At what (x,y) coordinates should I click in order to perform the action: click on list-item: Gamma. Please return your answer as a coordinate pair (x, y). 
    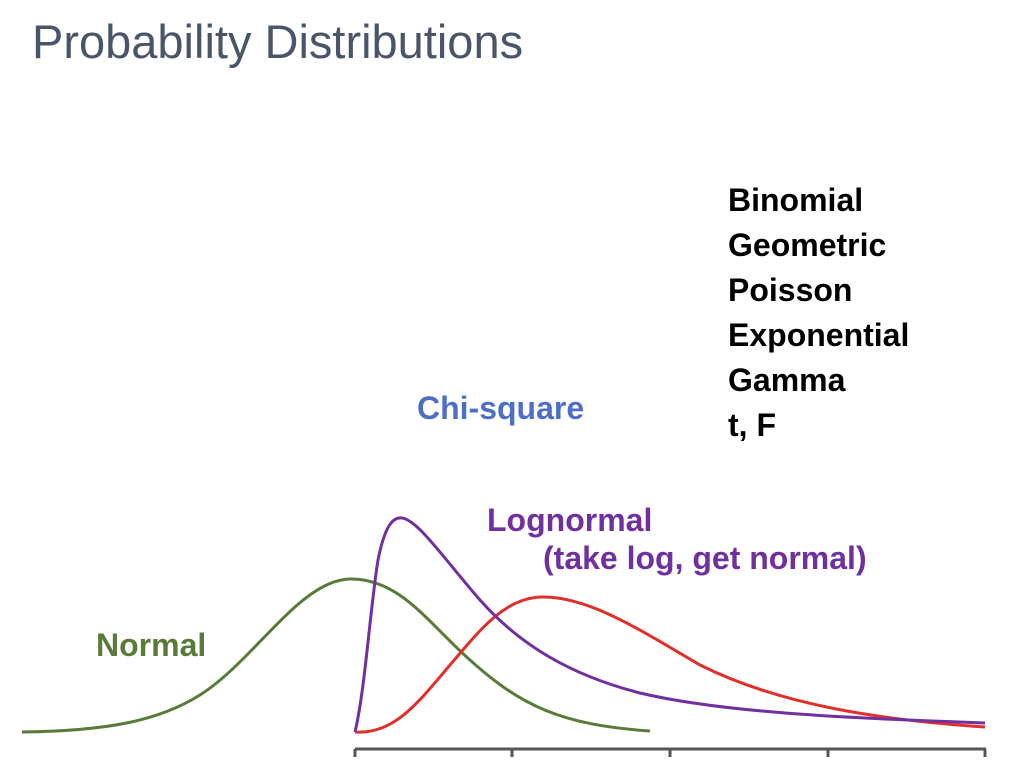
    Looking at the image, I should click on (787, 380).